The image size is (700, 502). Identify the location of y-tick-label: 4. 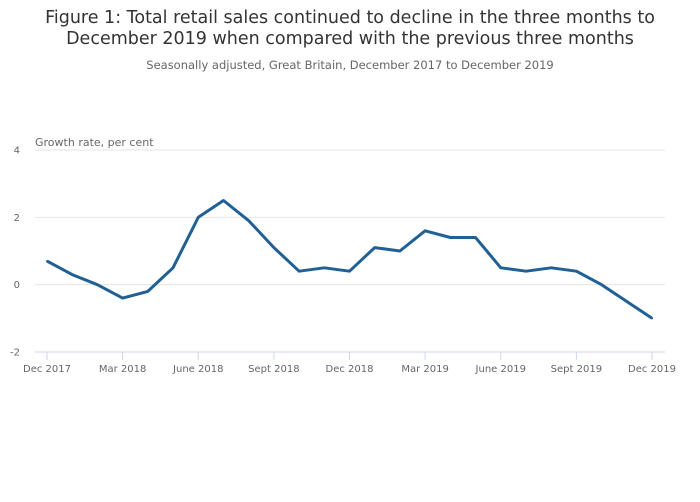
(17, 151).